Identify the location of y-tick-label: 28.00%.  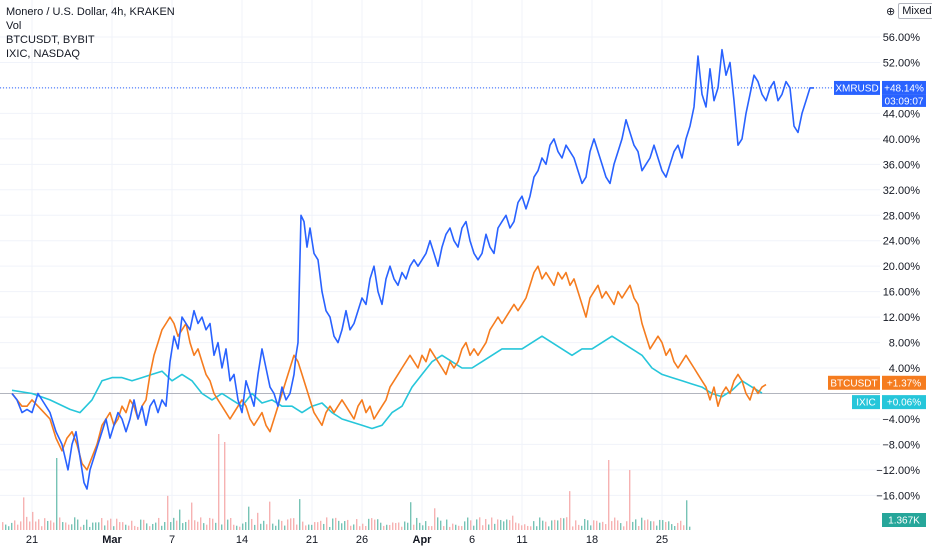
(902, 216).